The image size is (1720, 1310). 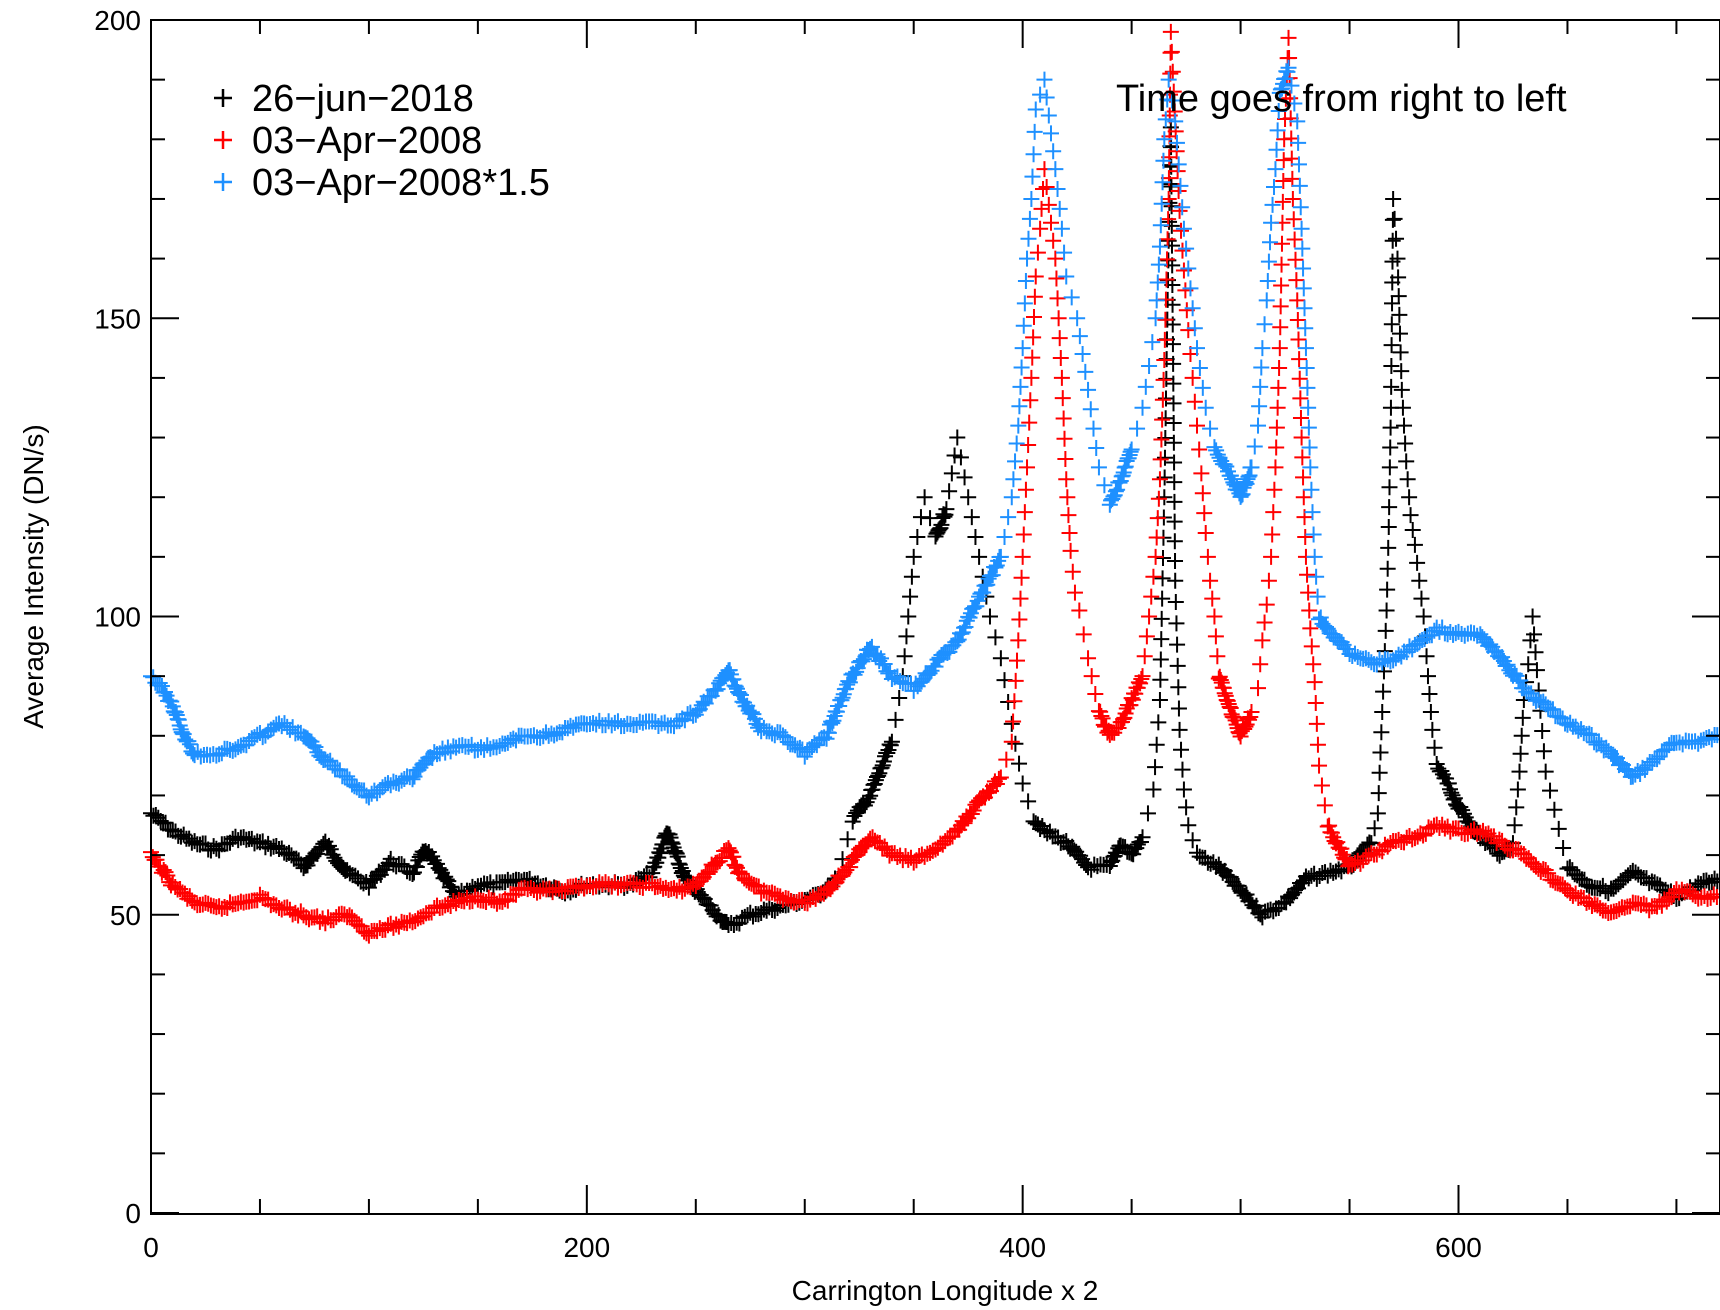 What do you see at coordinates (401, 183) in the screenshot?
I see `legend-entry: 03−Apr−2008*1.5` at bounding box center [401, 183].